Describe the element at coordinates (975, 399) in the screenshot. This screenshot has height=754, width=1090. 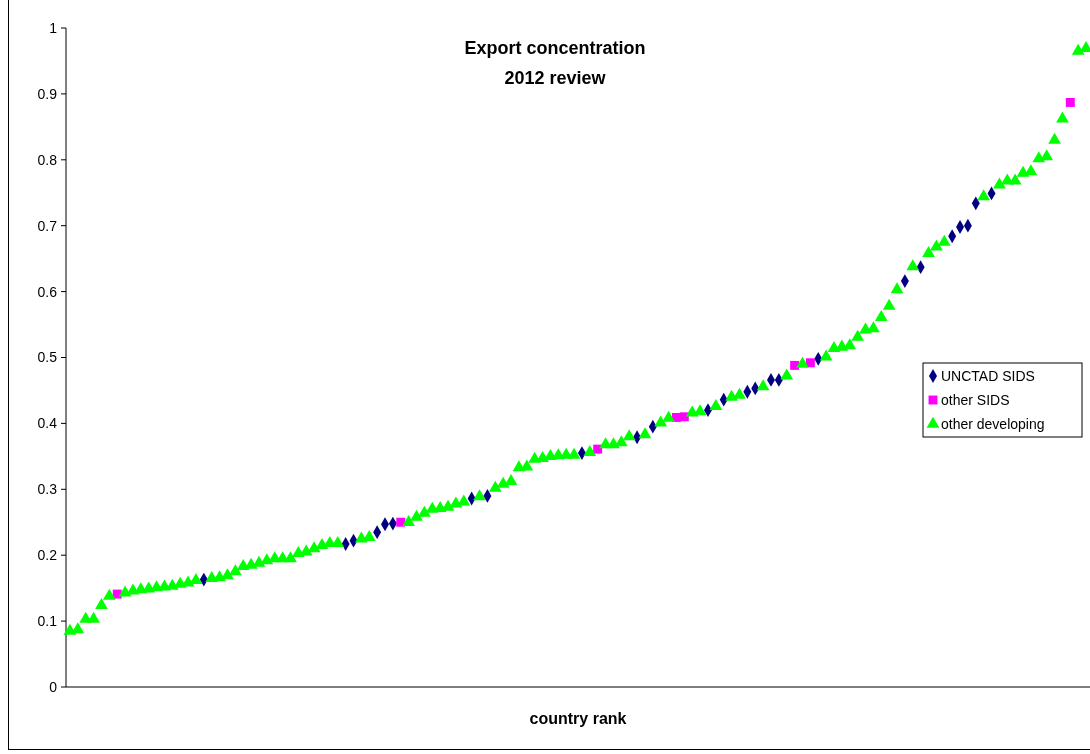
I see `legend-label: other SIDS` at that location.